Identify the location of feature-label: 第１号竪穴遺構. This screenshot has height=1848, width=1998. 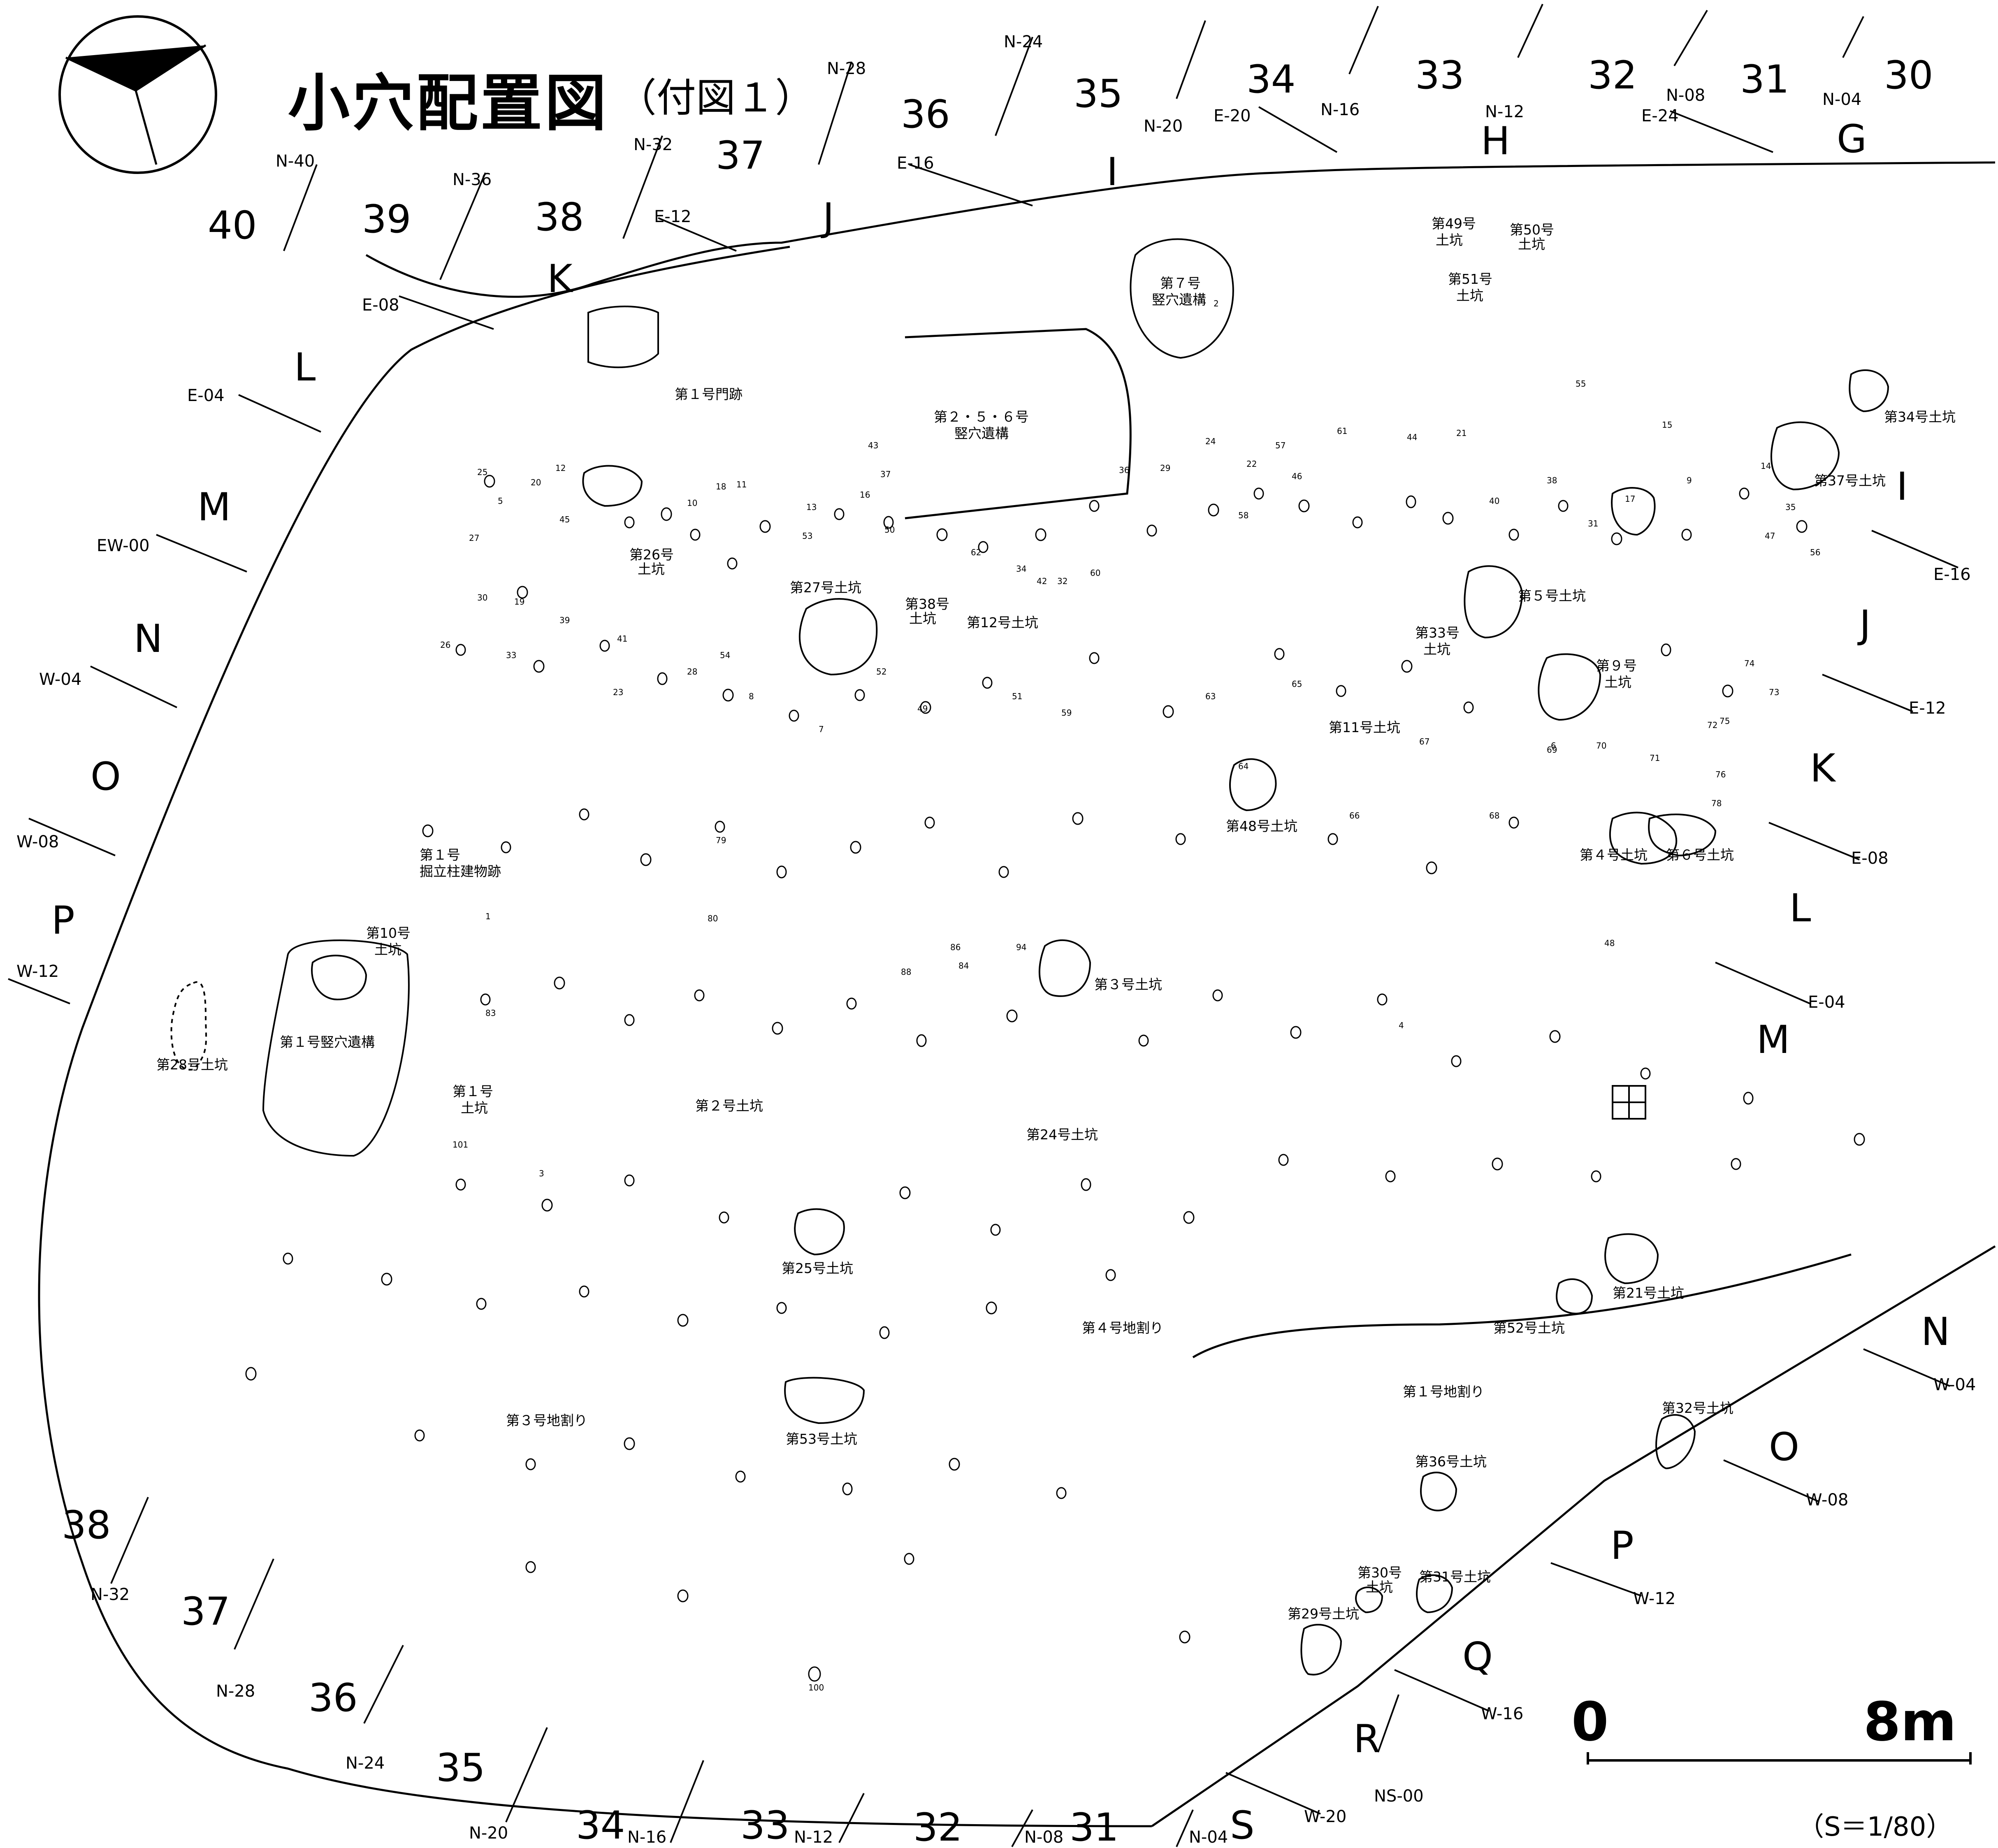
(327, 1042).